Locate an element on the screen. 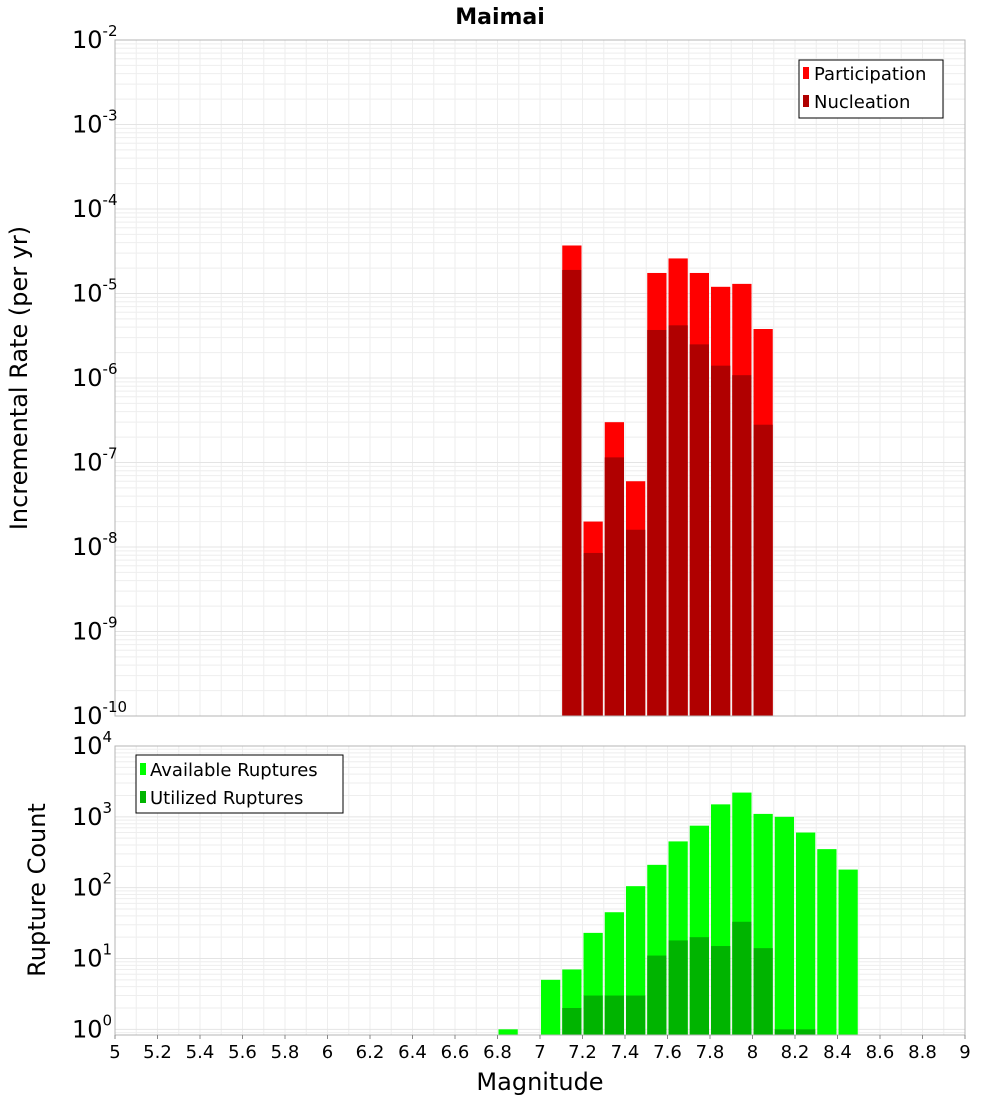 This screenshot has height=1100, width=1000. top-y-tick-label: 10⁻² is located at coordinates (95, 38).